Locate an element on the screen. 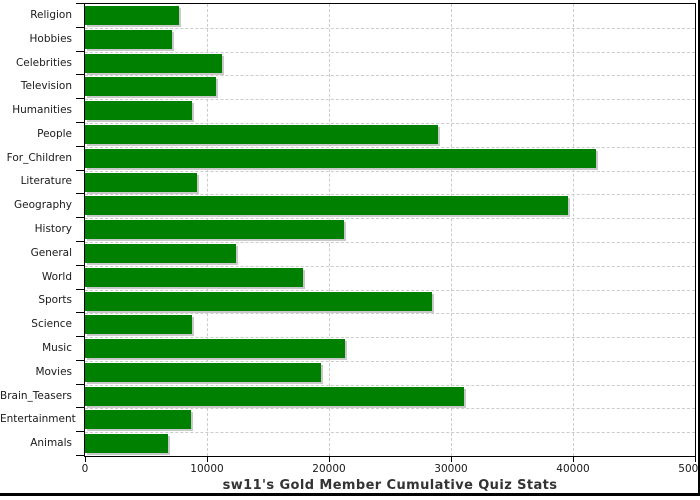 Image resolution: width=700 pixels, height=500 pixels. bar-hobbies is located at coordinates (128, 39).